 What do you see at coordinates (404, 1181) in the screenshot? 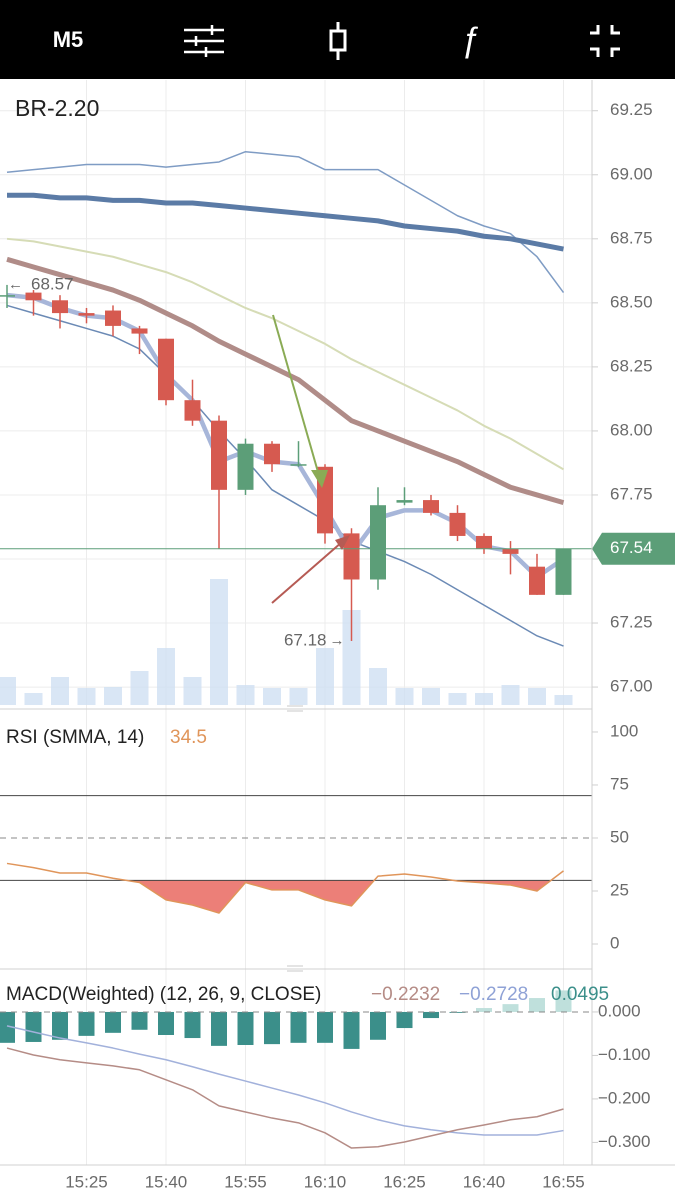
I see `x-tick-label: 16:25` at bounding box center [404, 1181].